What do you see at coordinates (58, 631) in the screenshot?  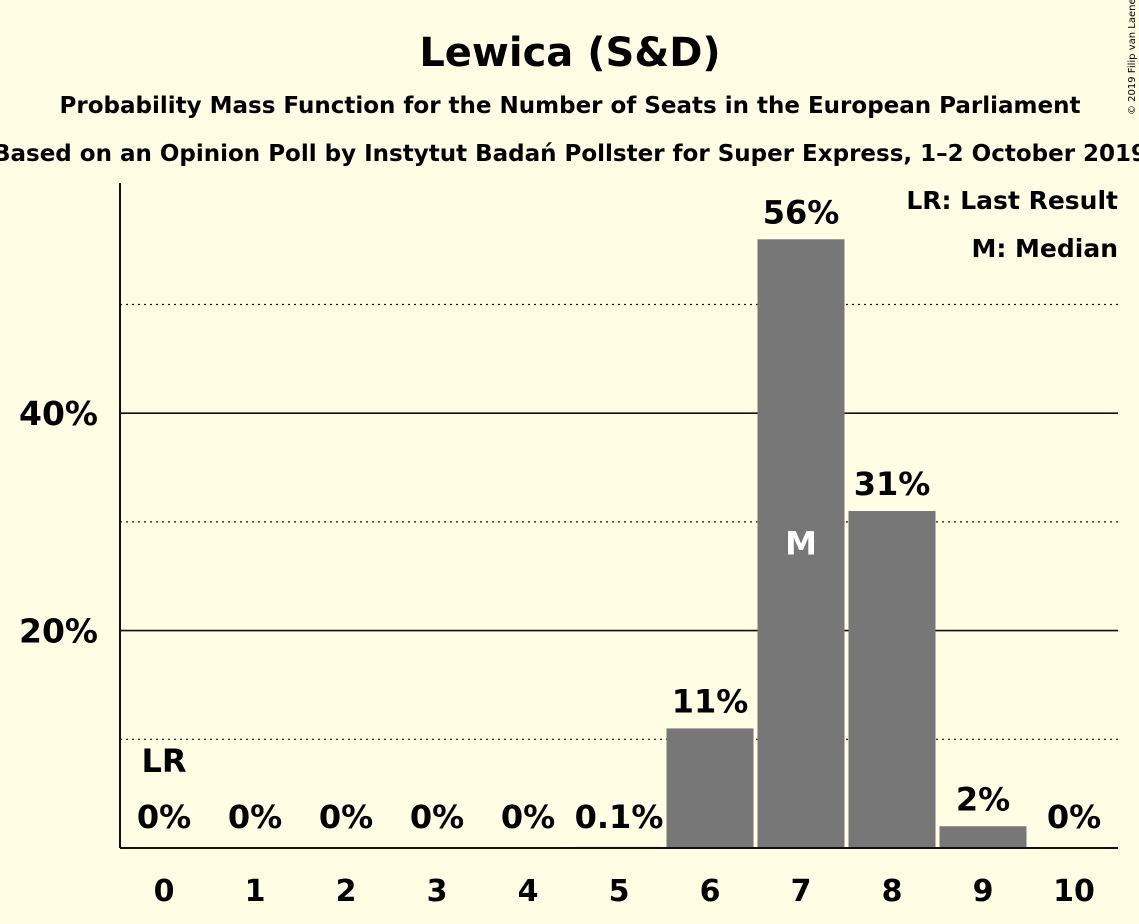 I see `y-tick-label: 20%` at bounding box center [58, 631].